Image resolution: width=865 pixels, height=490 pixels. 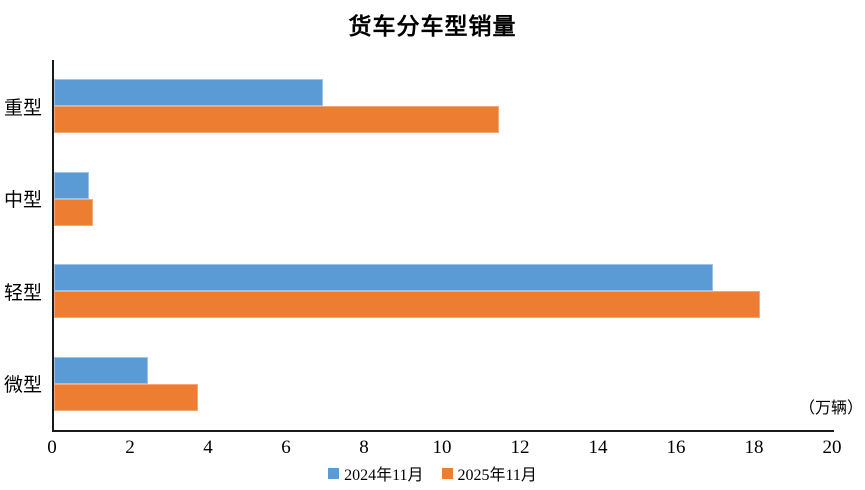 I want to click on category-label: 重型, so click(x=22, y=108).